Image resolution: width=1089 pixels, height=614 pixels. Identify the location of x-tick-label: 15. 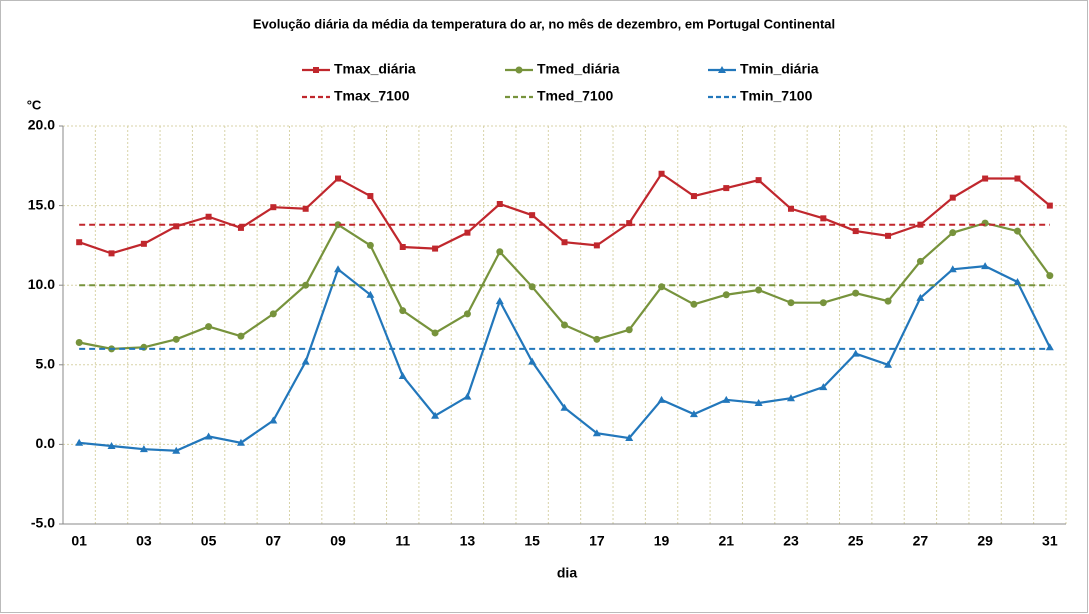
(532, 541).